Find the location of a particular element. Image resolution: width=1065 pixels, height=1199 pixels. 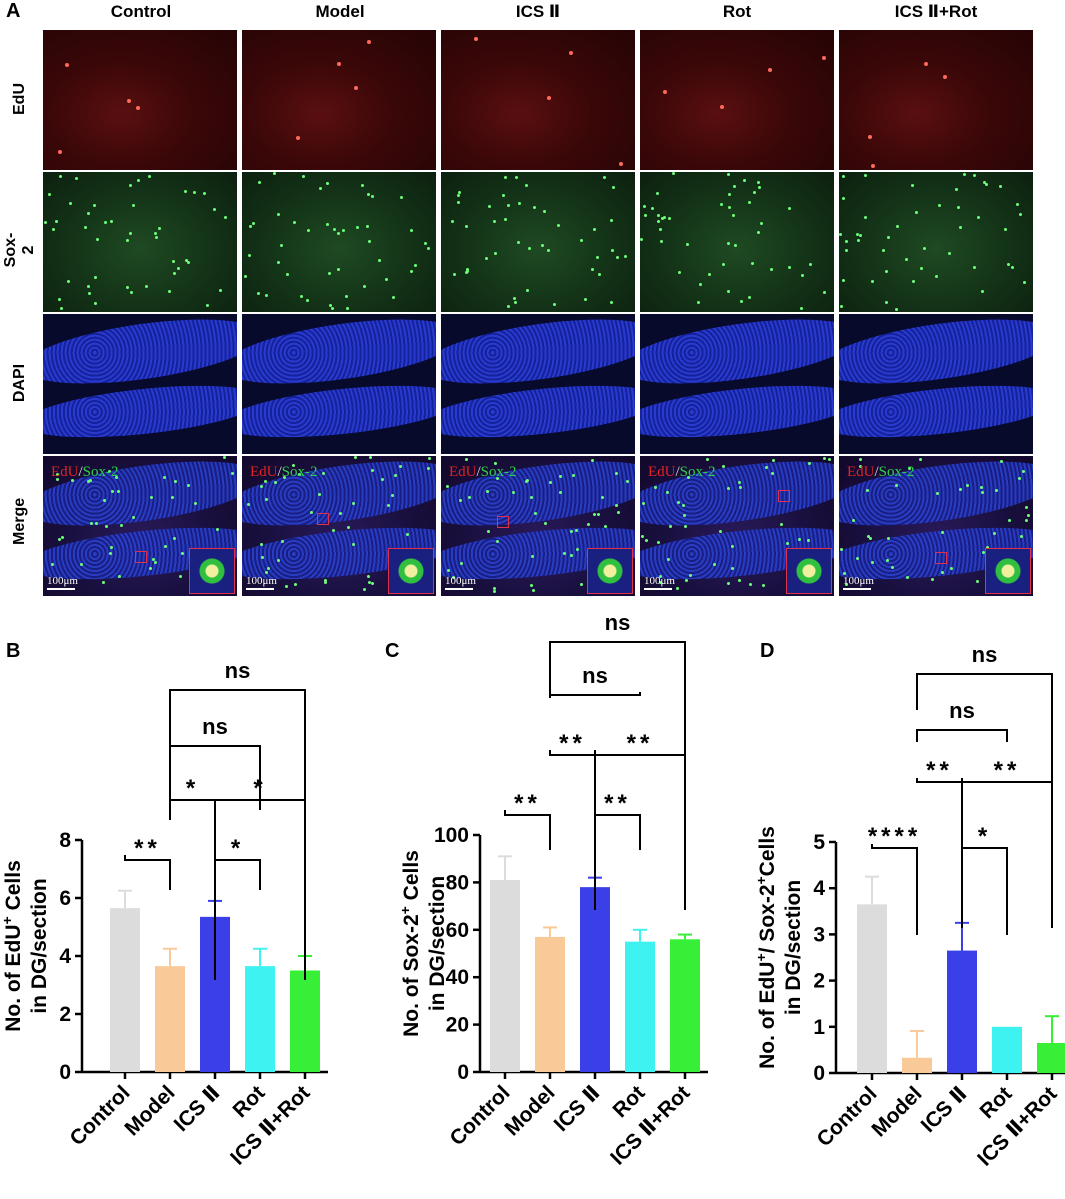

y-axis-label-line1: No. of EdU+/ Sox-2+Cells is located at coordinates (766, 947).